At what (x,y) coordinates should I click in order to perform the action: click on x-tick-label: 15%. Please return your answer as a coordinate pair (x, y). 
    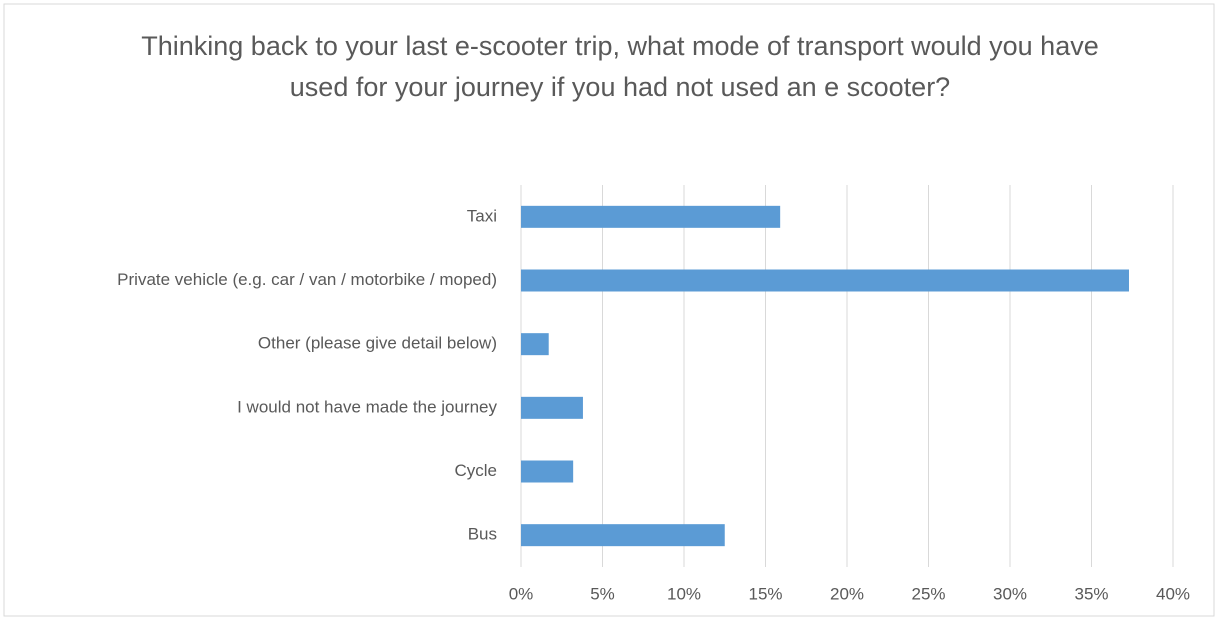
    Looking at the image, I should click on (765, 593).